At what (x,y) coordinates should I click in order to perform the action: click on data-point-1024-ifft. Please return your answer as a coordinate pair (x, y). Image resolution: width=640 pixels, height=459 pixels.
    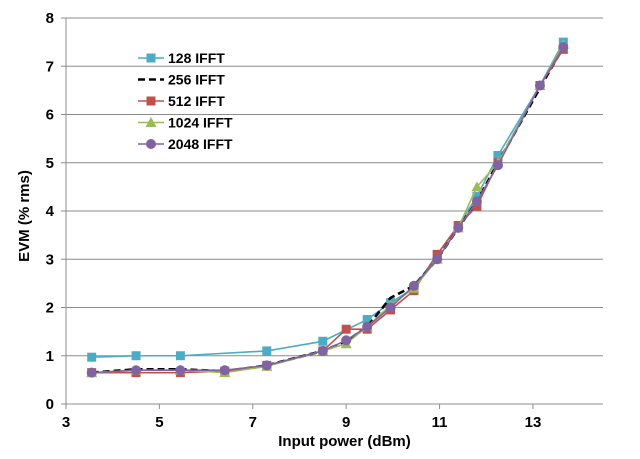
    Looking at the image, I should click on (477, 186).